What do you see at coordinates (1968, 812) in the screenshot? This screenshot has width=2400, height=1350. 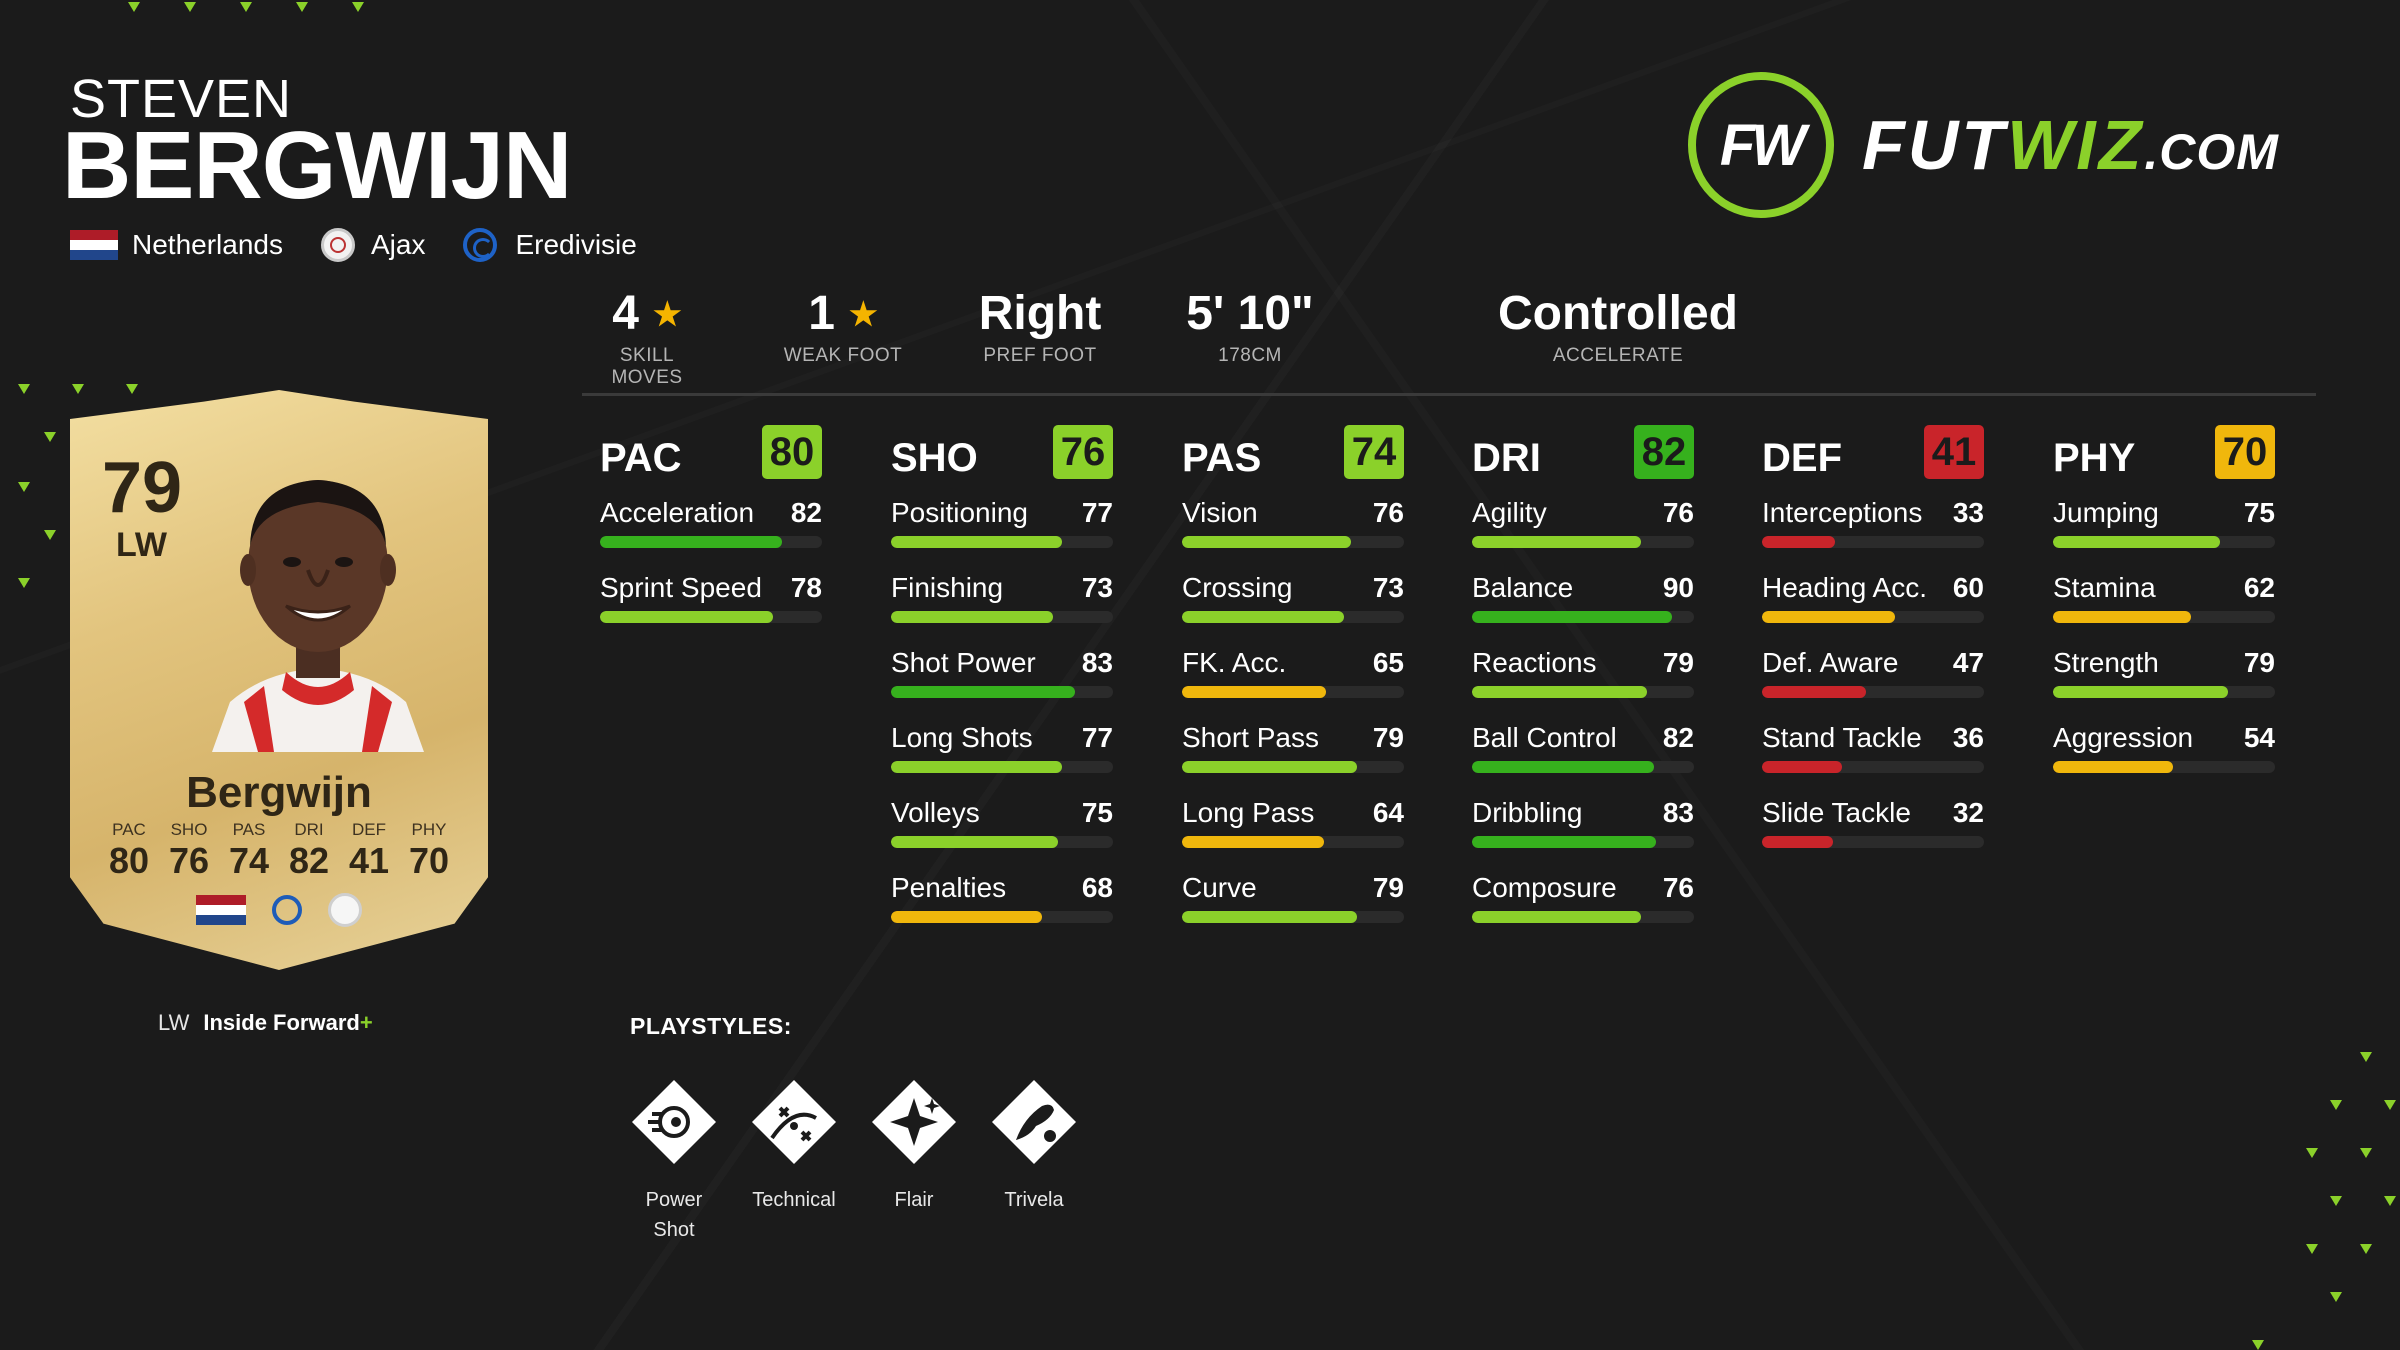 I see `attribute-value: 32` at bounding box center [1968, 812].